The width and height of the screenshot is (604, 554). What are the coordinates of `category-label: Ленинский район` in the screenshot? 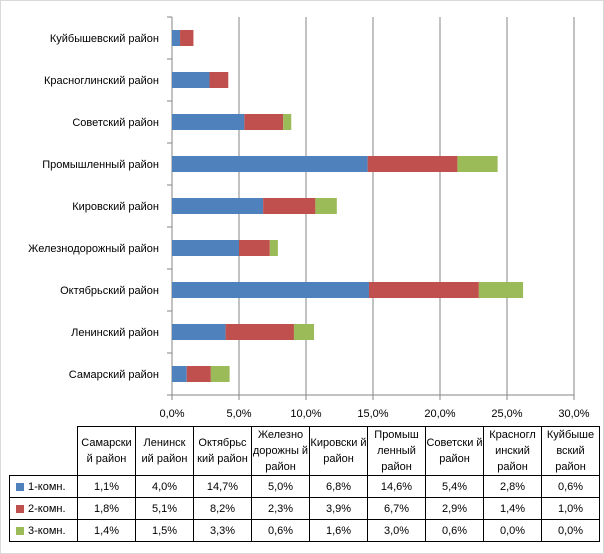 It's located at (115, 333).